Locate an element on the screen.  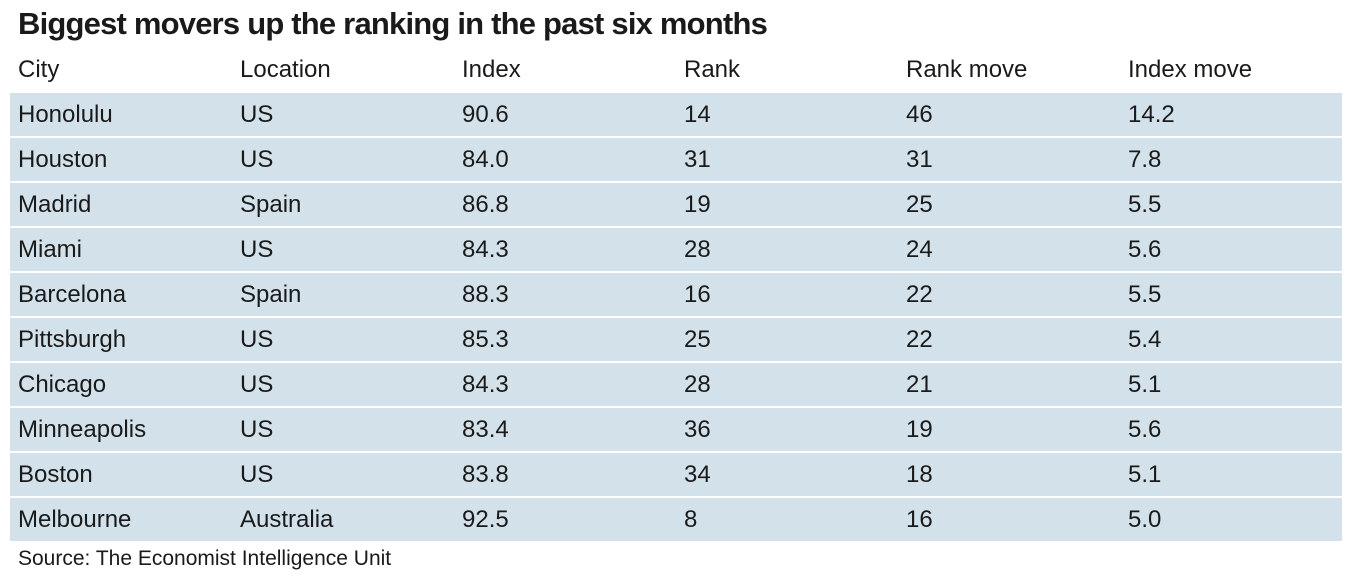
table-row: Chicago US 84.3 28 21 5.1 is located at coordinates (676, 385).